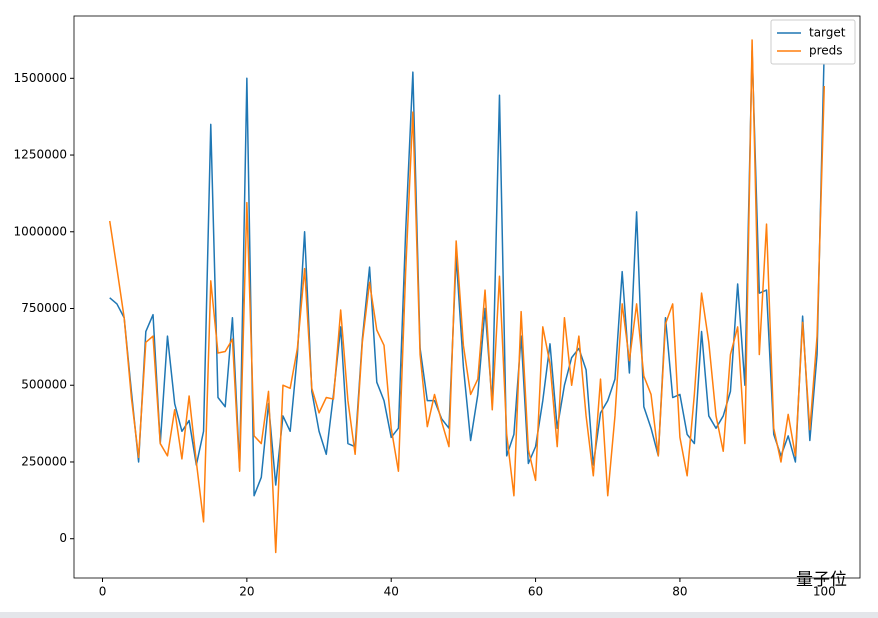 Image resolution: width=878 pixels, height=618 pixels. I want to click on legend-box, so click(813, 42).